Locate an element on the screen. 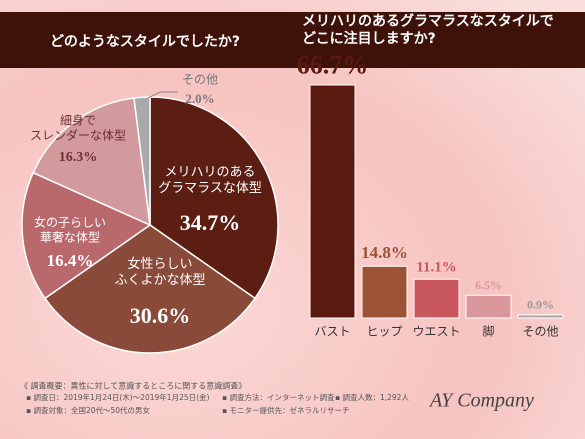 Image resolution: width=585 pixels, height=439 pixels. bar-value: 14.8% is located at coordinates (384, 252).